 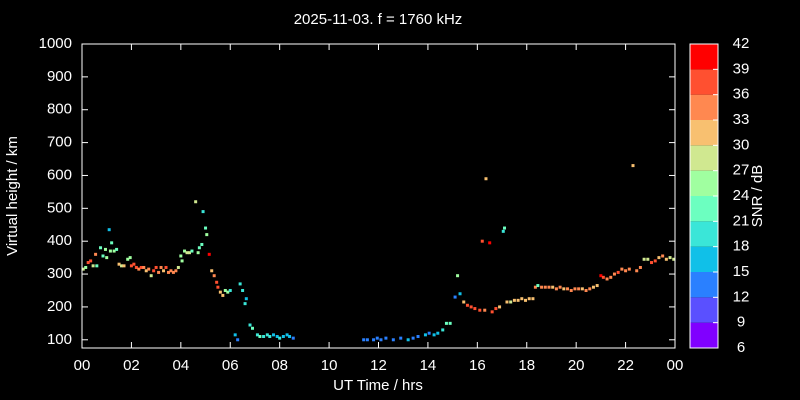 I want to click on y-tick-label: 600, so click(x=59, y=174).